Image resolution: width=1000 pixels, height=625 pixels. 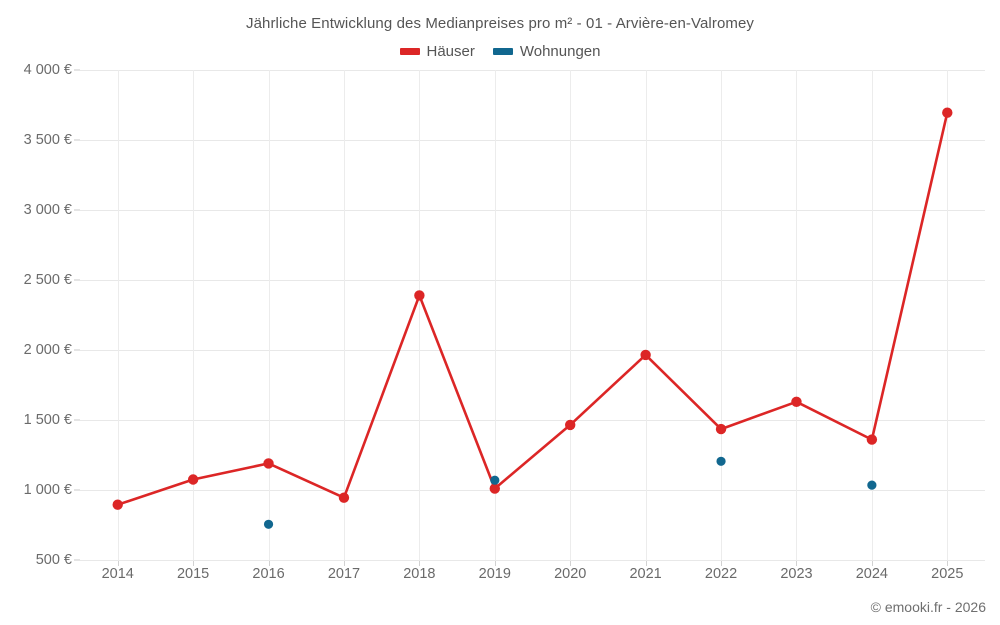 I want to click on x-axis-tick-label: 2023, so click(x=796, y=574).